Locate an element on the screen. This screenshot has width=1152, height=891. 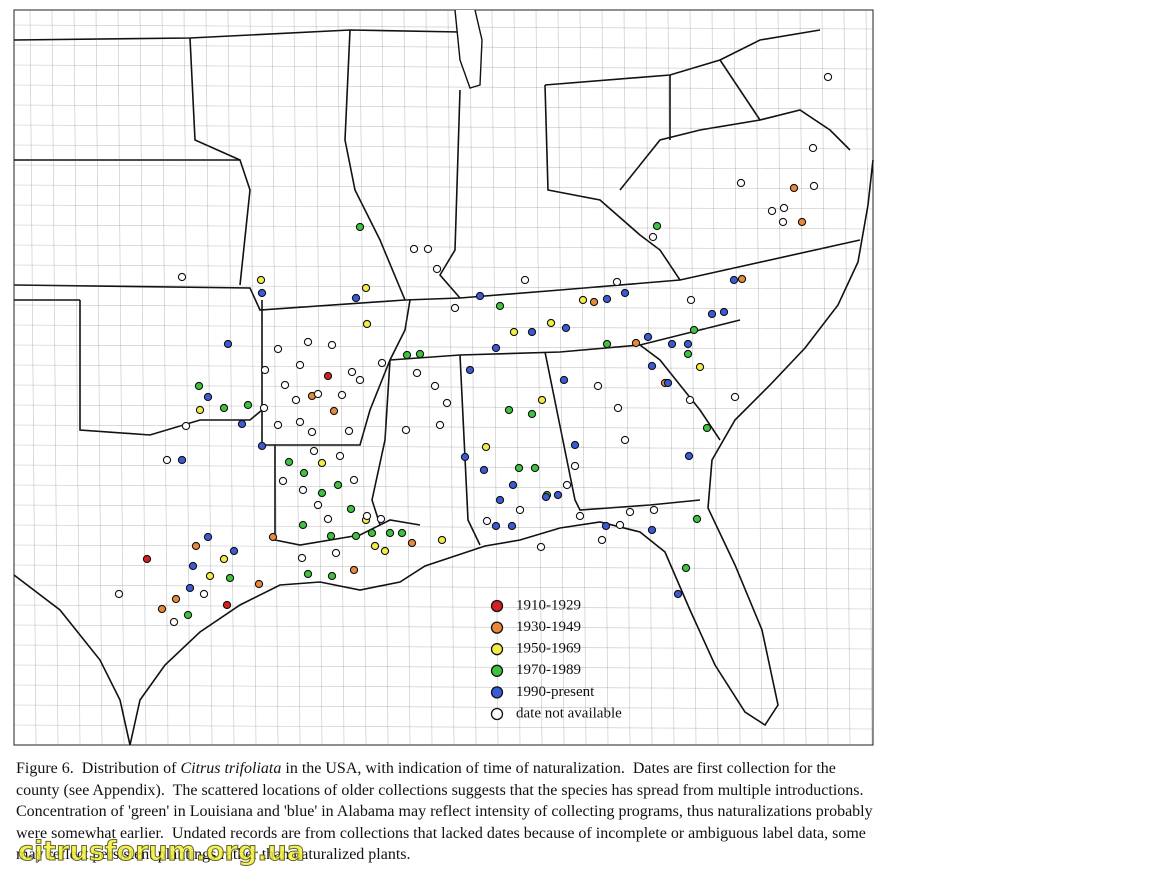
legend-label: date not available is located at coordinates (569, 713).